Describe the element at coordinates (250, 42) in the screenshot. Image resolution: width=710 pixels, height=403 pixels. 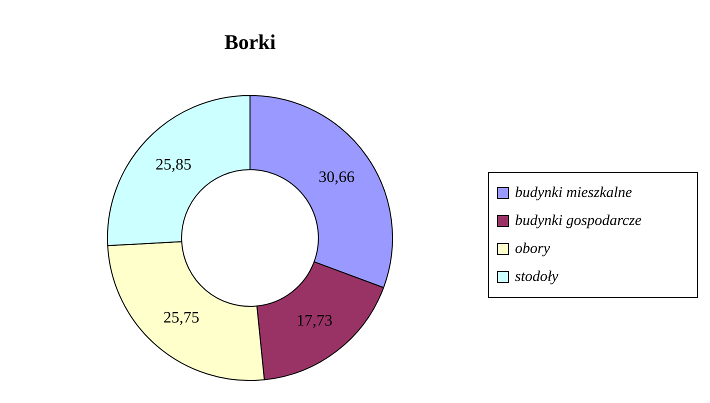
I see `chart-title: Borki` at that location.